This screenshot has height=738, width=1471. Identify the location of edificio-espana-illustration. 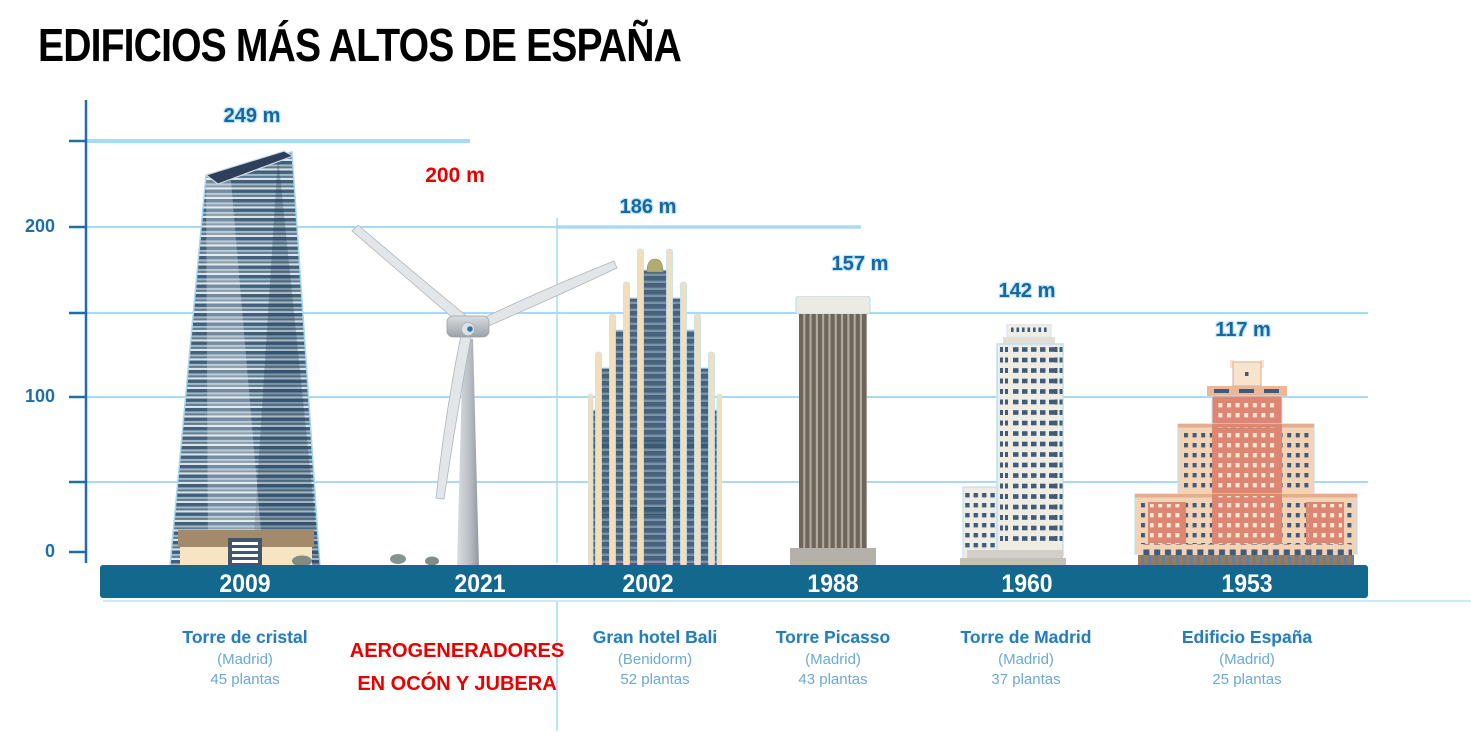
(1246, 463).